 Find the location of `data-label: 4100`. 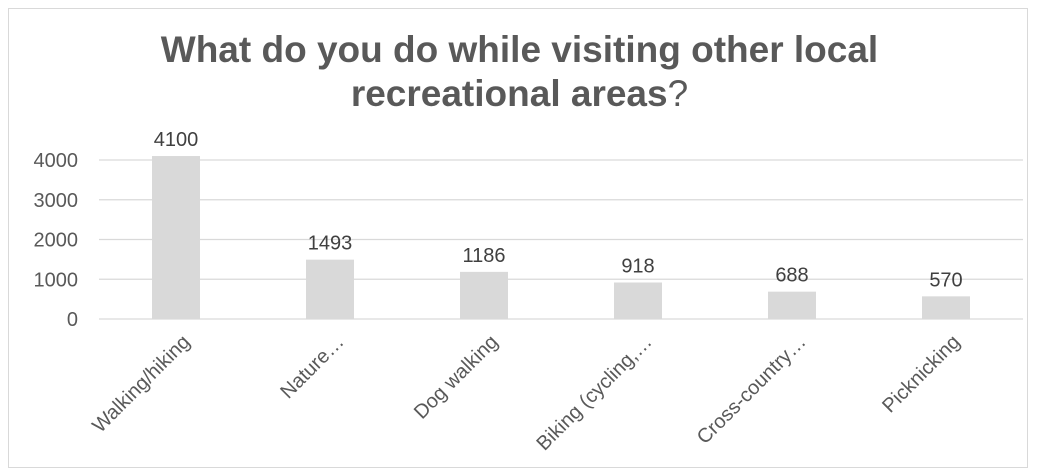

data-label: 4100 is located at coordinates (176, 140).